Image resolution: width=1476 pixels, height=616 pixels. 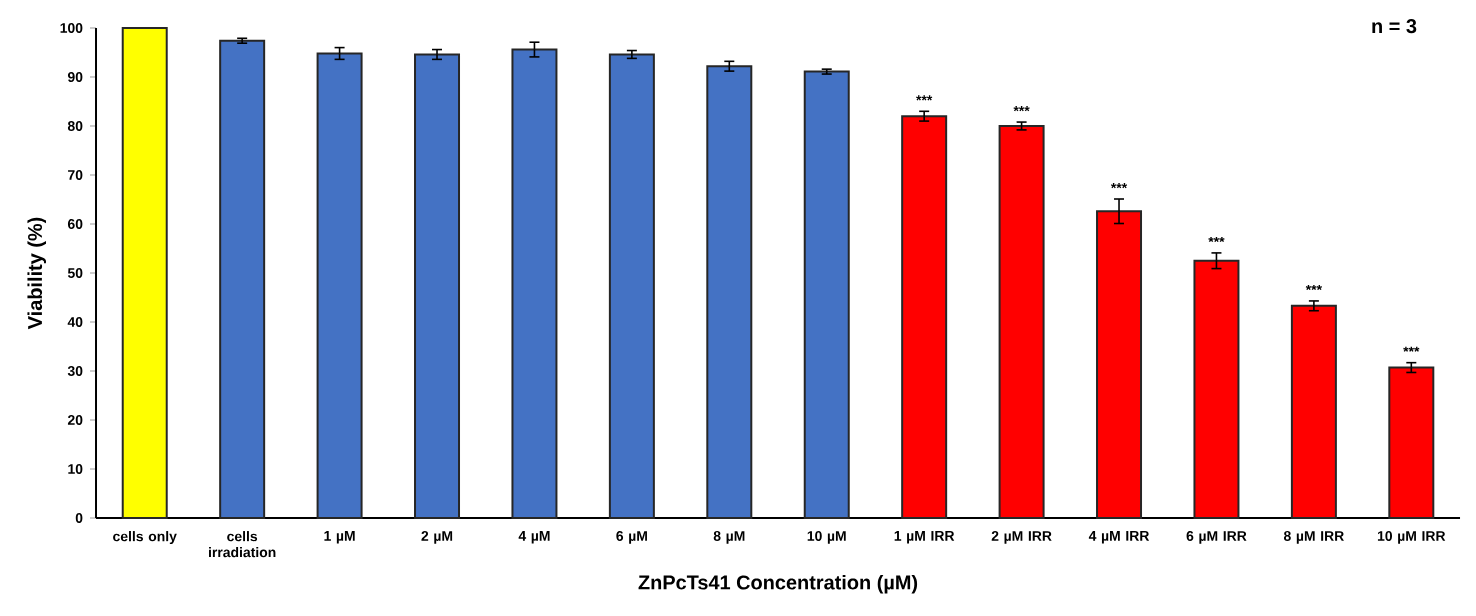 What do you see at coordinates (778, 584) in the screenshot?
I see `x-axis-title: ZnPcTs41 Concentration (µM)` at bounding box center [778, 584].